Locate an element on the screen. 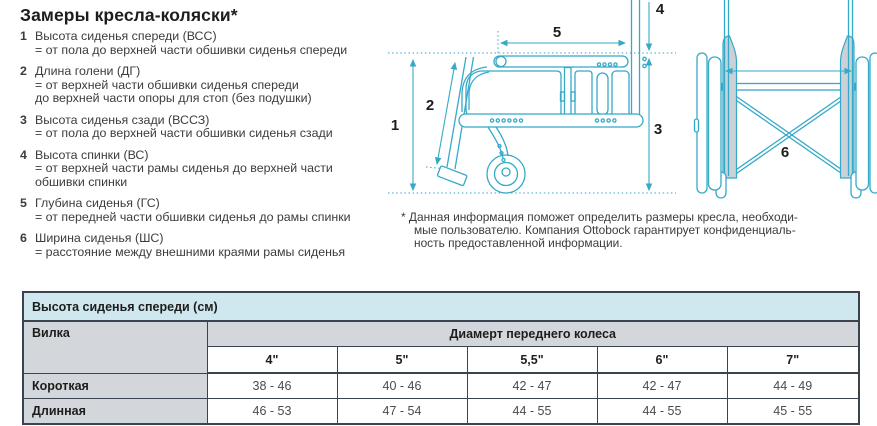  measurement-name: Ширина сиденья (ШС) is located at coordinates (99, 238).